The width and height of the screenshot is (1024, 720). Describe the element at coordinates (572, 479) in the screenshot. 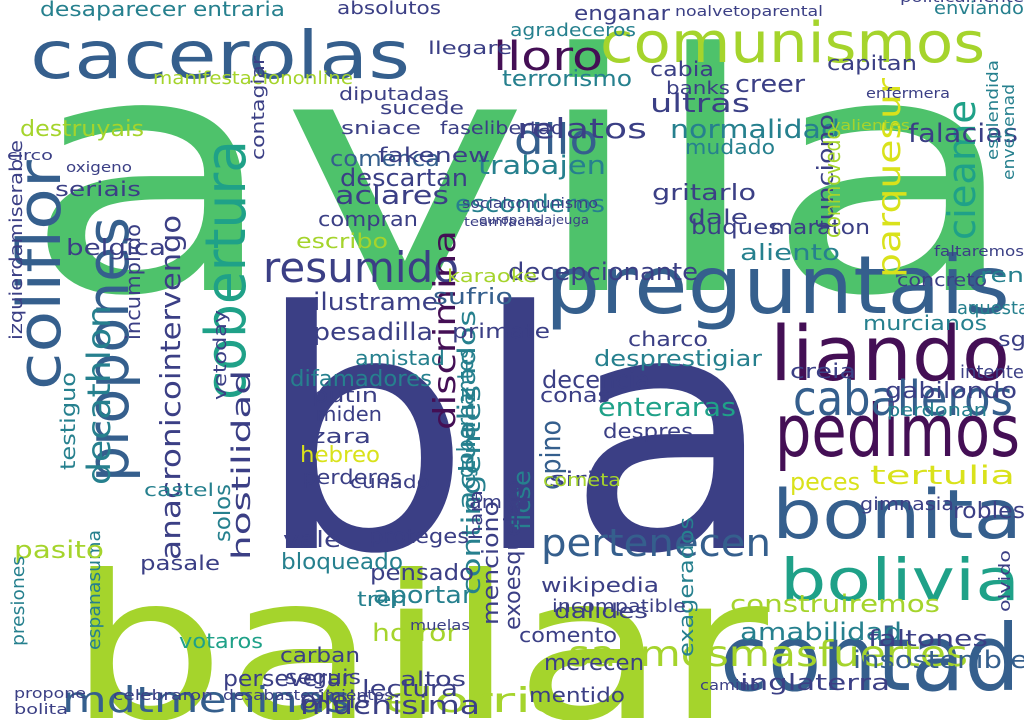

I see `cloud-word: siri` at that location.